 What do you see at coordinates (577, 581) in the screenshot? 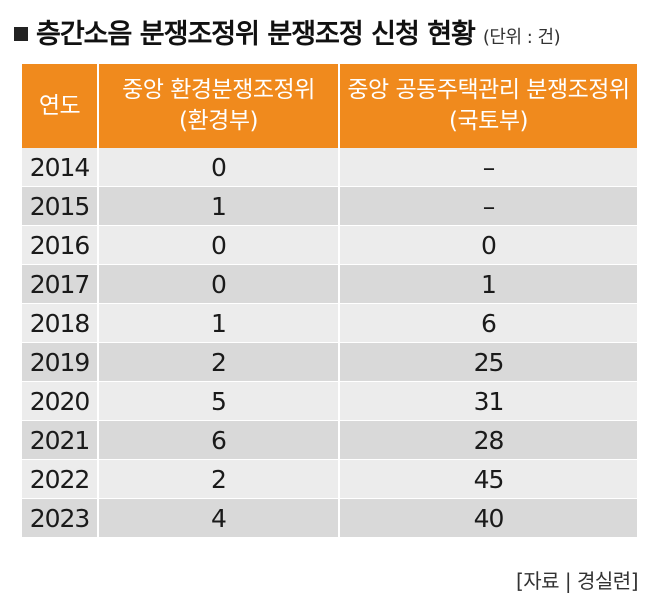
I see `source-label: [자료 | 경실련]` at bounding box center [577, 581].